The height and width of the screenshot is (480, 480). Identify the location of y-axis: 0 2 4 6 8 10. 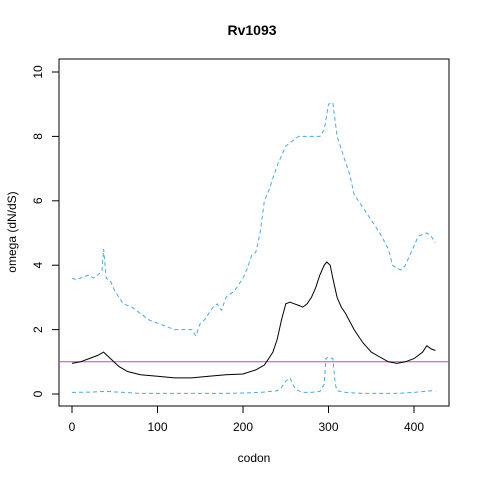
(45, 231).